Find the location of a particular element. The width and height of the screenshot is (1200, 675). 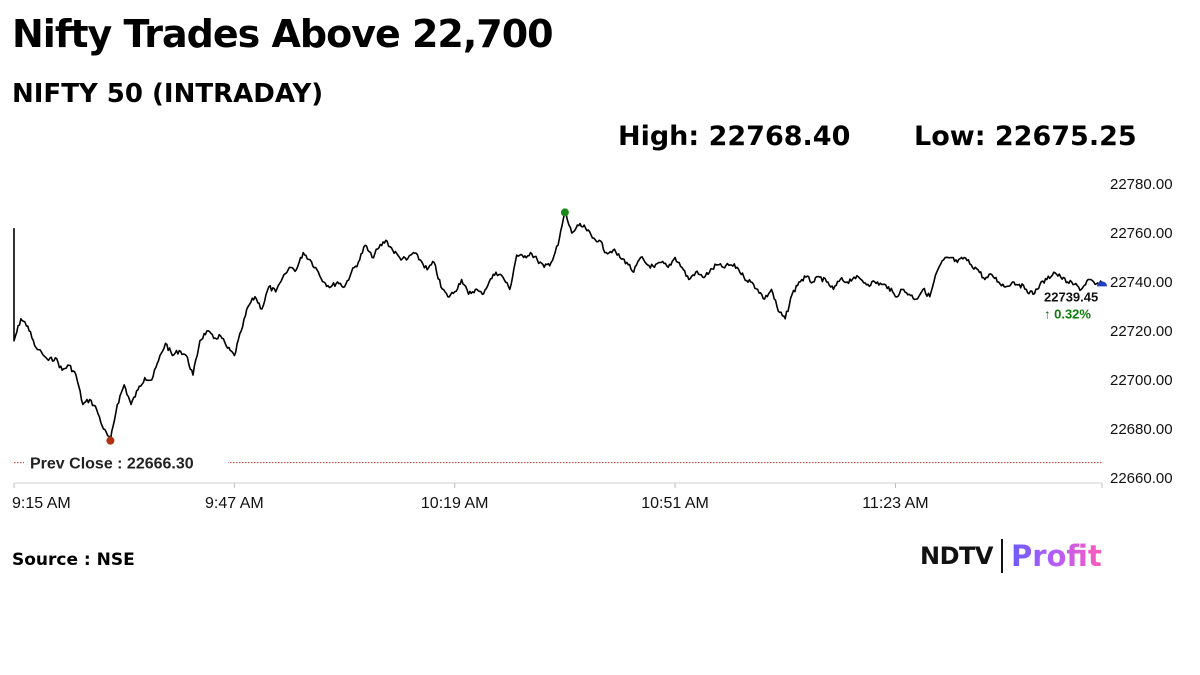

day-high-label: High: 22768.40 is located at coordinates (734, 136).